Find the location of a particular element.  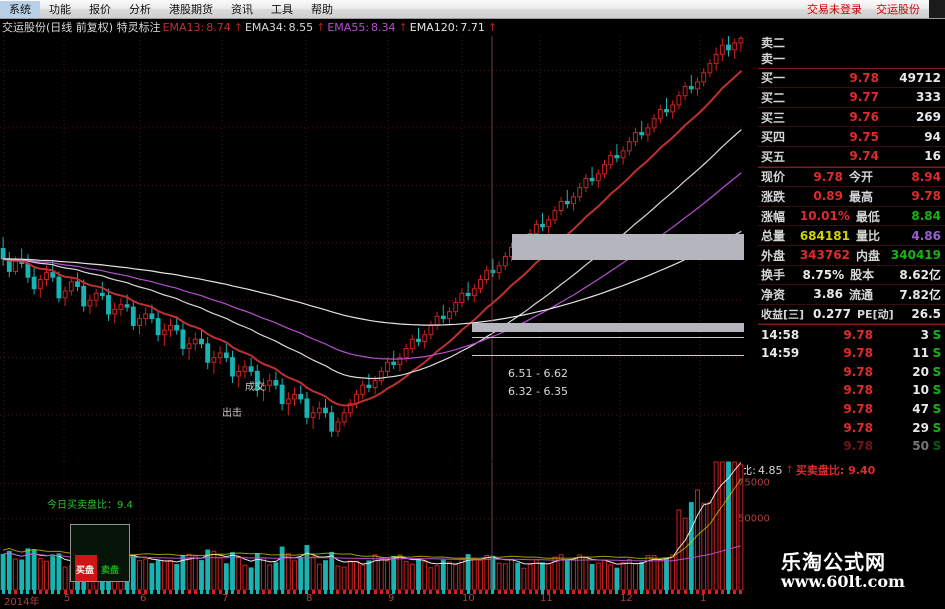

tick-row: 9.78 10 S is located at coordinates (851, 390).